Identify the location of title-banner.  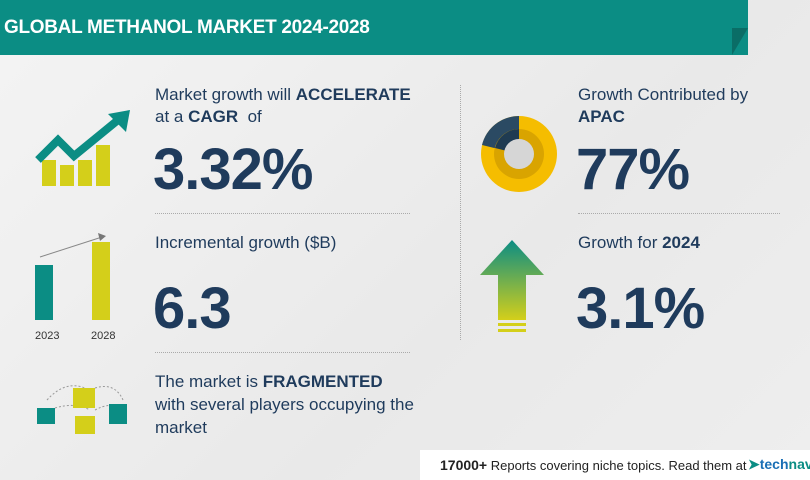
(374, 27).